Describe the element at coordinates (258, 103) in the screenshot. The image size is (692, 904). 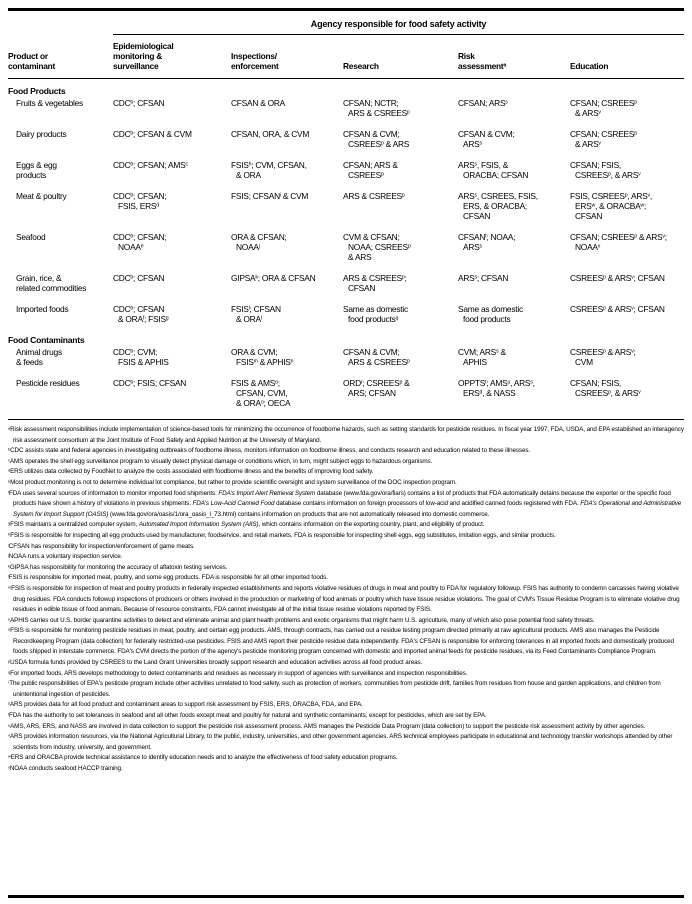
I see `agency-cell: CFSAN & ORA` at that location.